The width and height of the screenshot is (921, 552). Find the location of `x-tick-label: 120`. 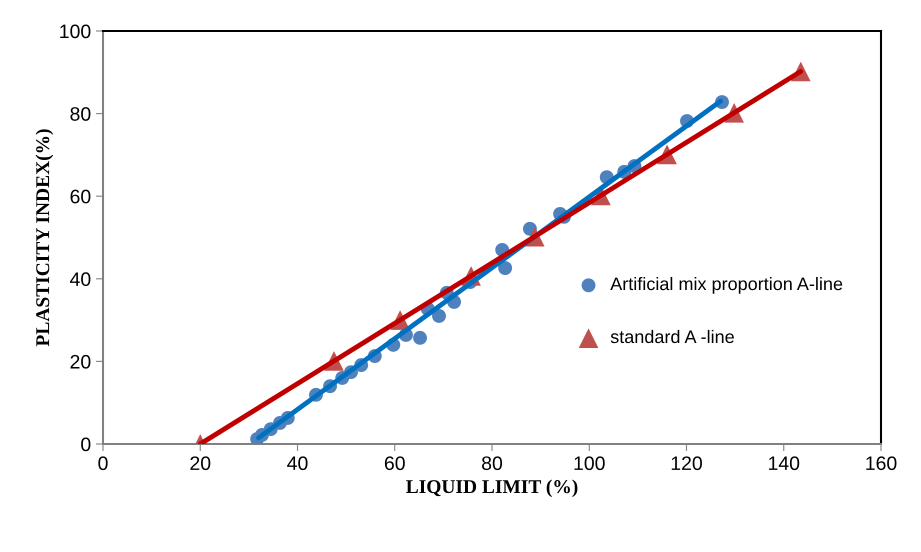

x-tick-label: 120 is located at coordinates (687, 463).